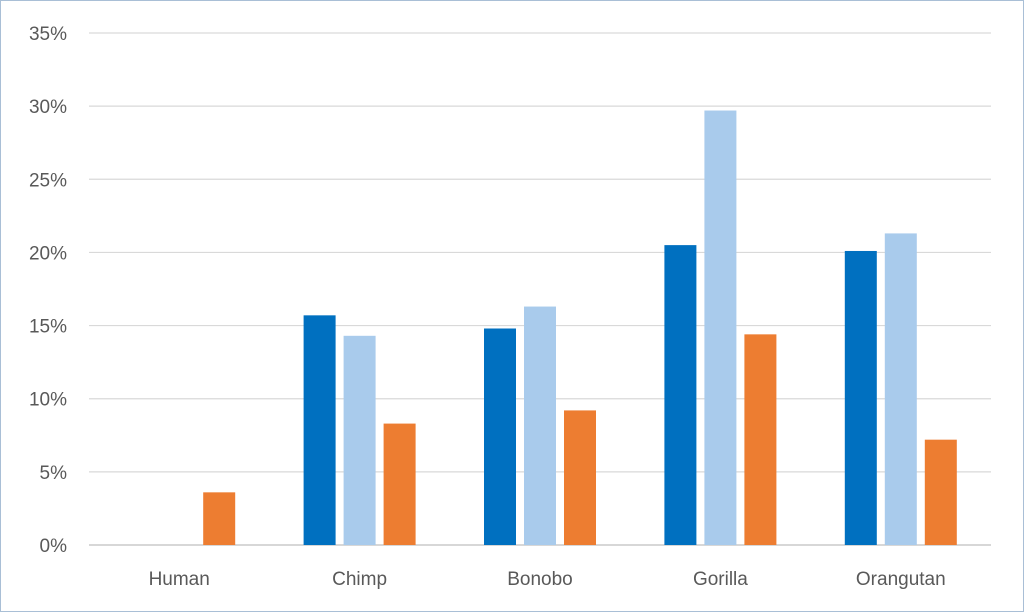  What do you see at coordinates (48, 327) in the screenshot?
I see `y-tick-label: 15%` at bounding box center [48, 327].